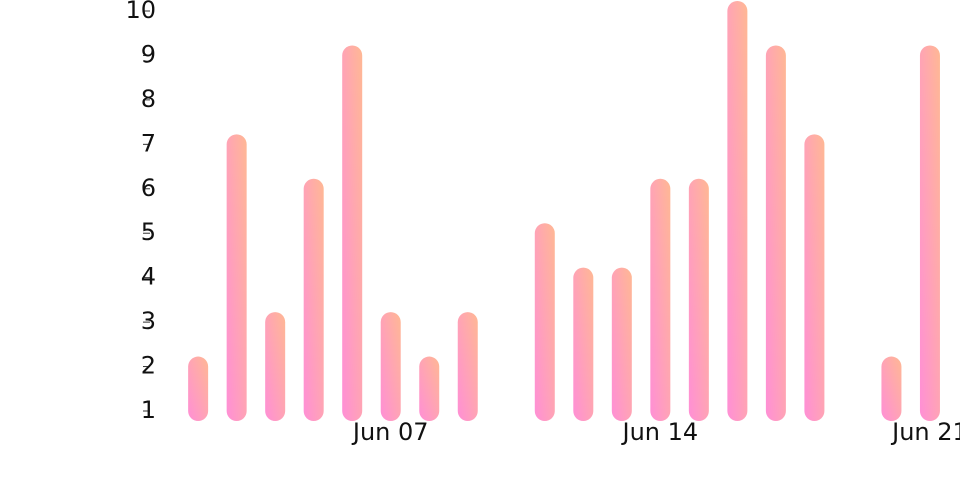  What do you see at coordinates (148, 321) in the screenshot?
I see `y-tick-label: 3` at bounding box center [148, 321].